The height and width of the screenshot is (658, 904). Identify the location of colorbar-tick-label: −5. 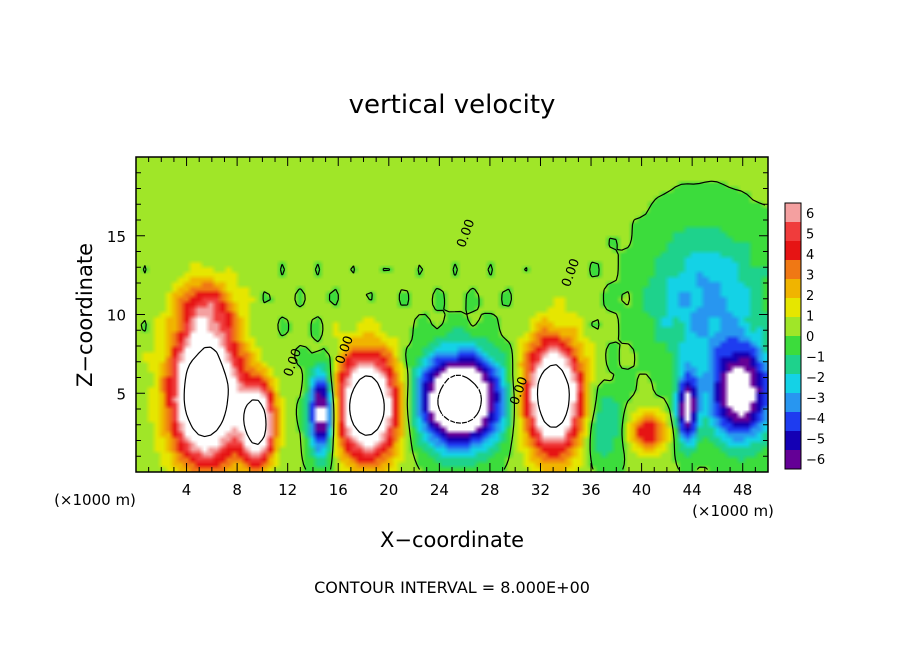
(815, 439).